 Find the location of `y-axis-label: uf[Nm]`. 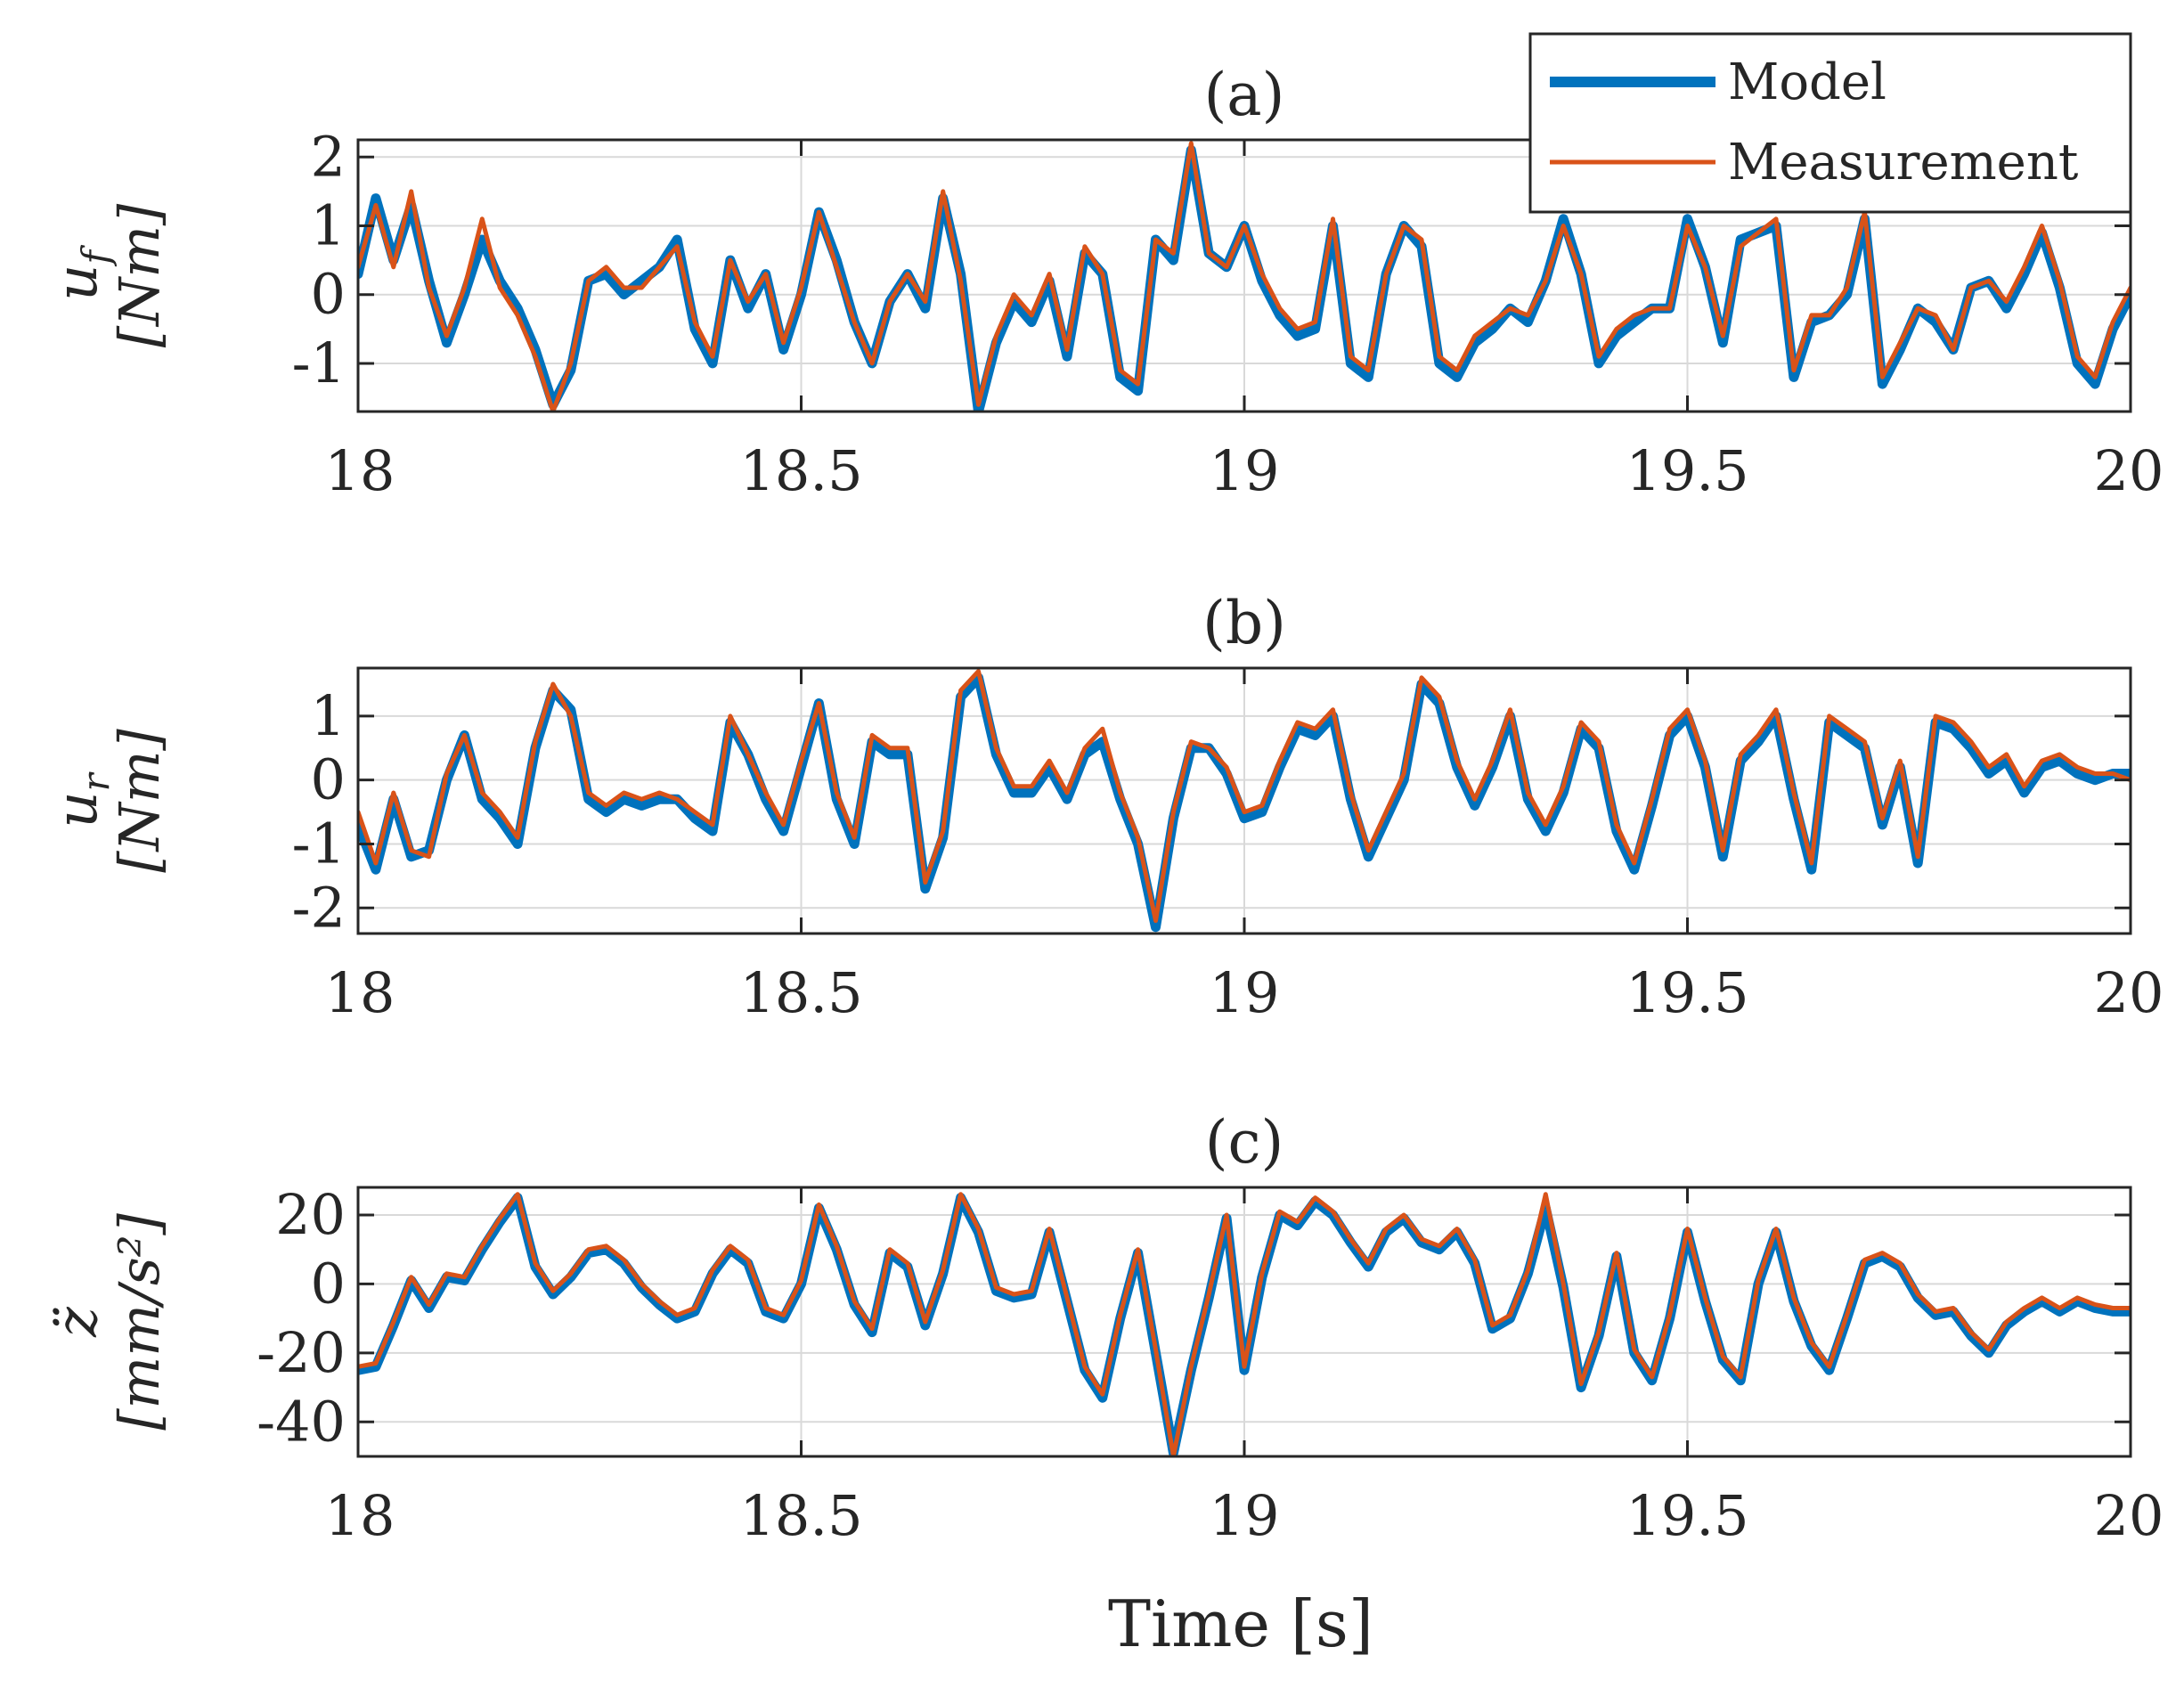

y-axis-label: uf[Nm] is located at coordinates (108, 275).